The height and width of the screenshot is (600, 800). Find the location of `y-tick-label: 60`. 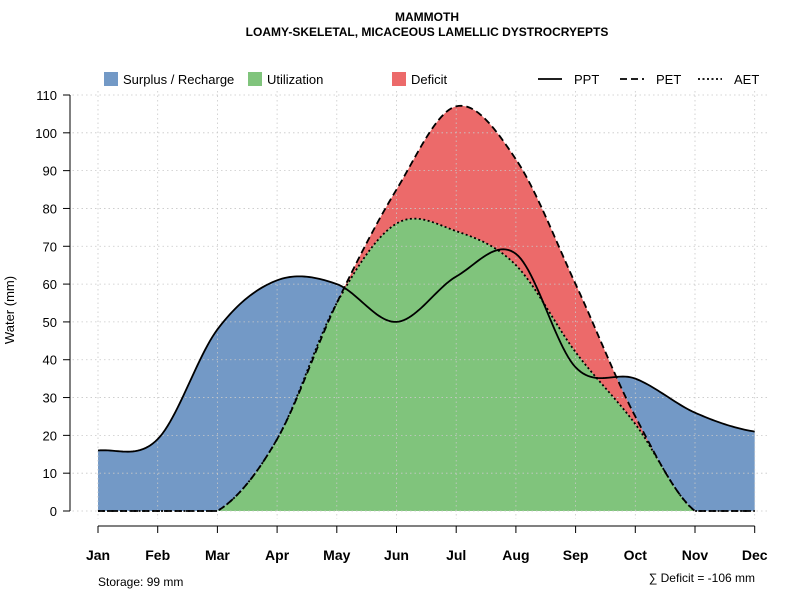

y-tick-label: 60 is located at coordinates (50, 284).